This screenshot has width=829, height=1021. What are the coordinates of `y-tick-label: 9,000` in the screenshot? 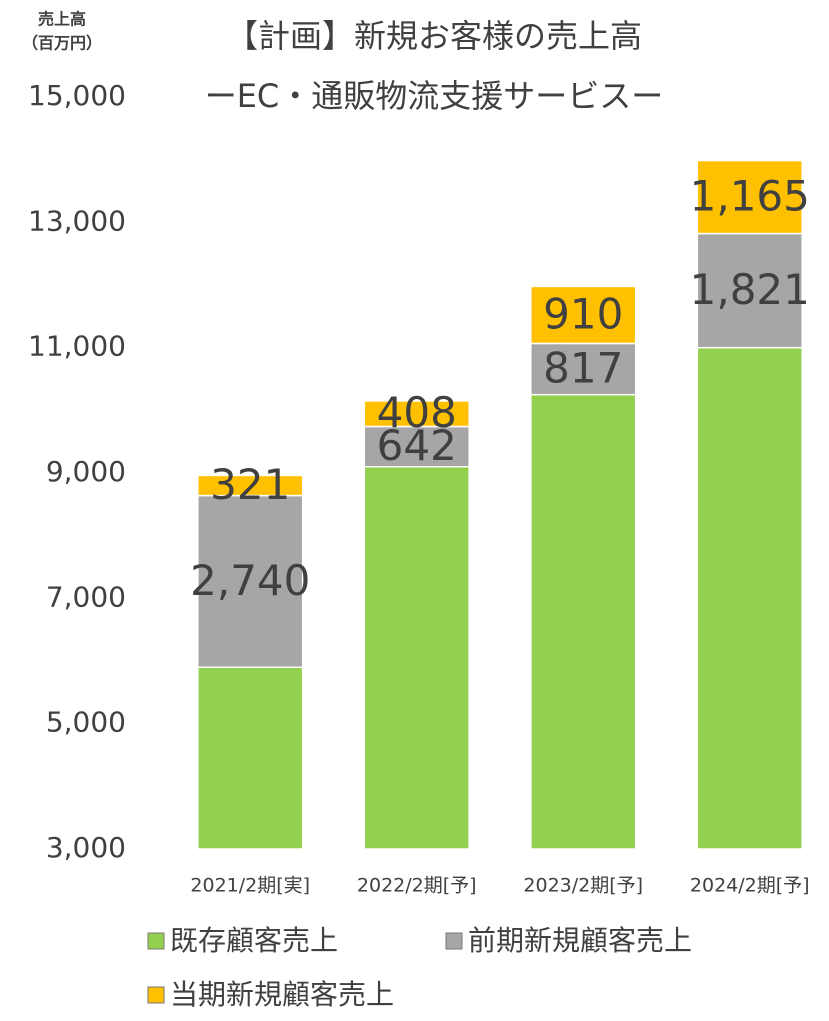 It's located at (86, 471).